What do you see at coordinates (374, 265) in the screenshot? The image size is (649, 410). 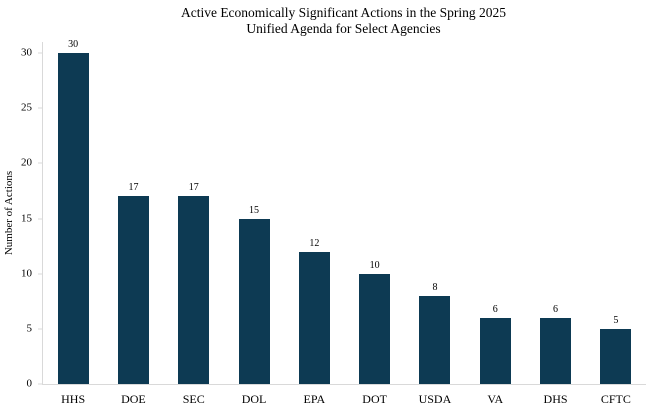 I see `bar-value-label: 10` at bounding box center [374, 265].